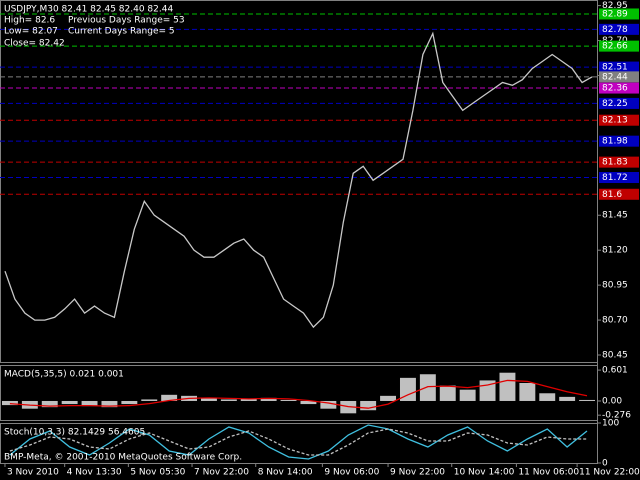  Describe the element at coordinates (616, 416) in the screenshot. I see `y-tick-label: -0.276` at that location.